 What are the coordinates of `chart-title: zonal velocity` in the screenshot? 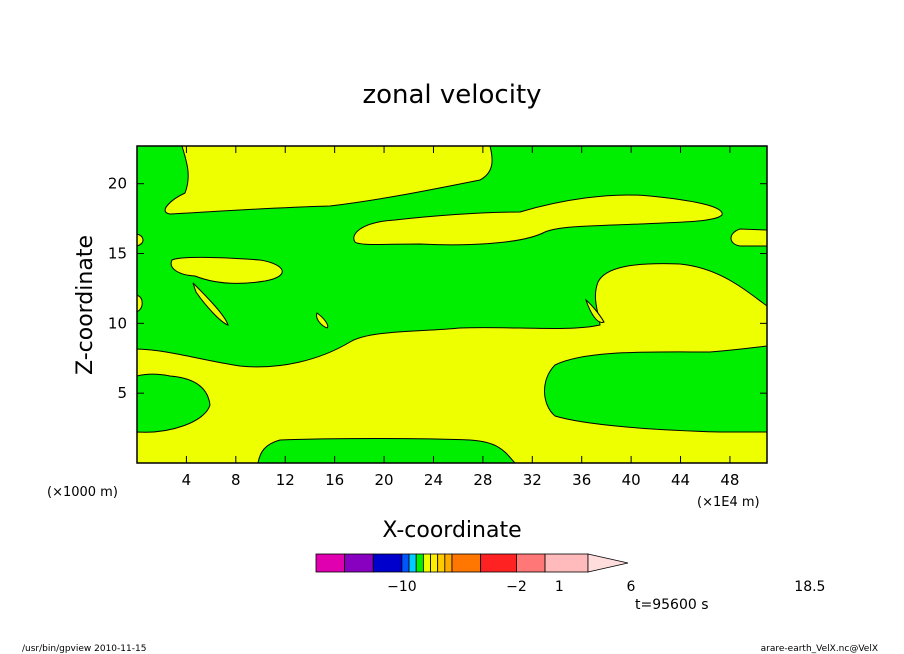 It's located at (451, 95).